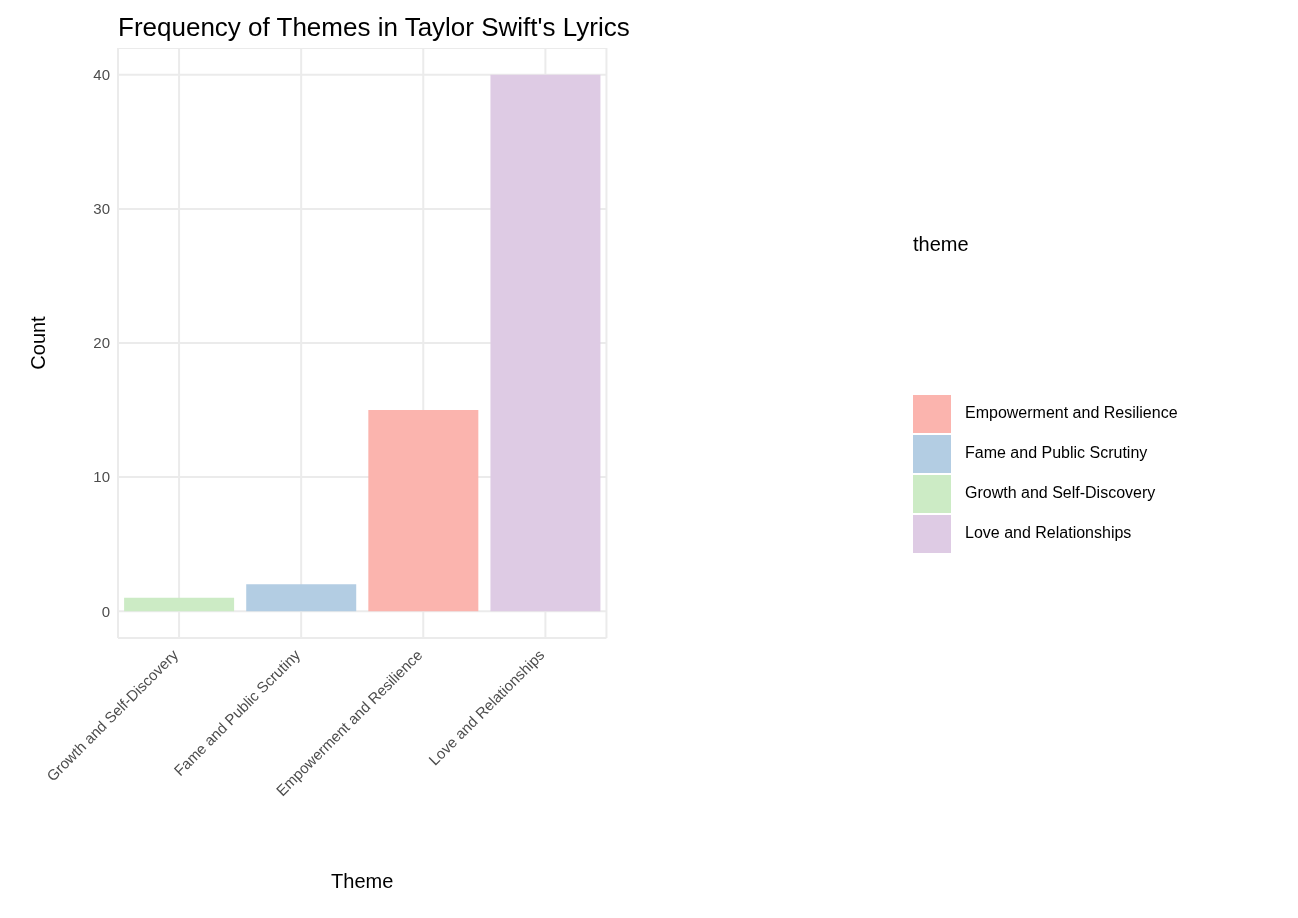  What do you see at coordinates (38, 342) in the screenshot?
I see `y-axis-title: Count` at bounding box center [38, 342].